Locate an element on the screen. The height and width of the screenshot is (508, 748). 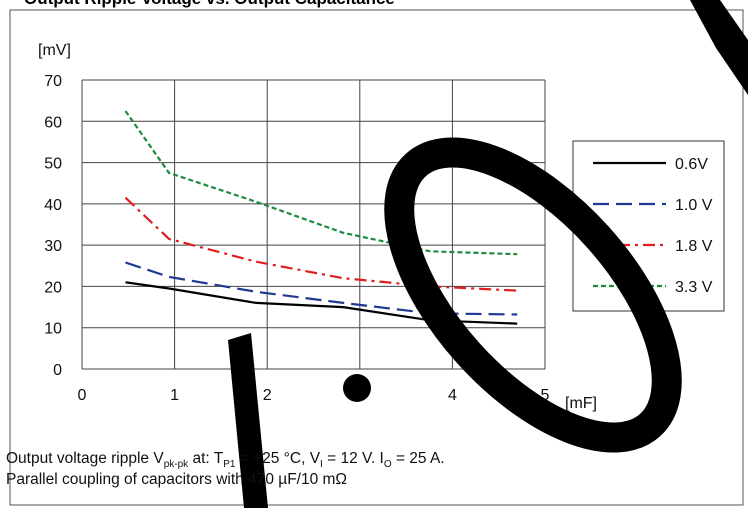
y-tick-label: 10 is located at coordinates (53, 329).